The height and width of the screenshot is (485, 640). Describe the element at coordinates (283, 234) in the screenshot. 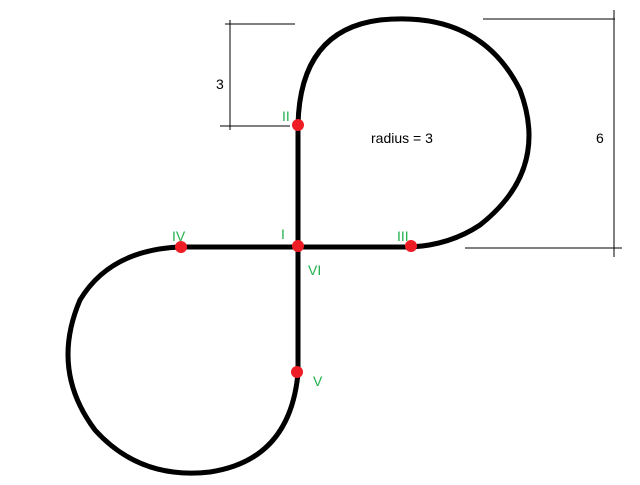

I see `label-point-I: I` at that location.